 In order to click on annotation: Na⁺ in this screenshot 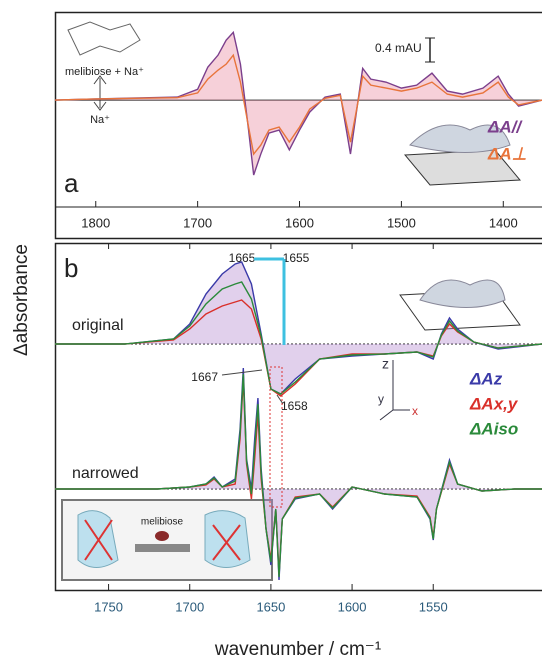, I will do `click(100, 120)`.